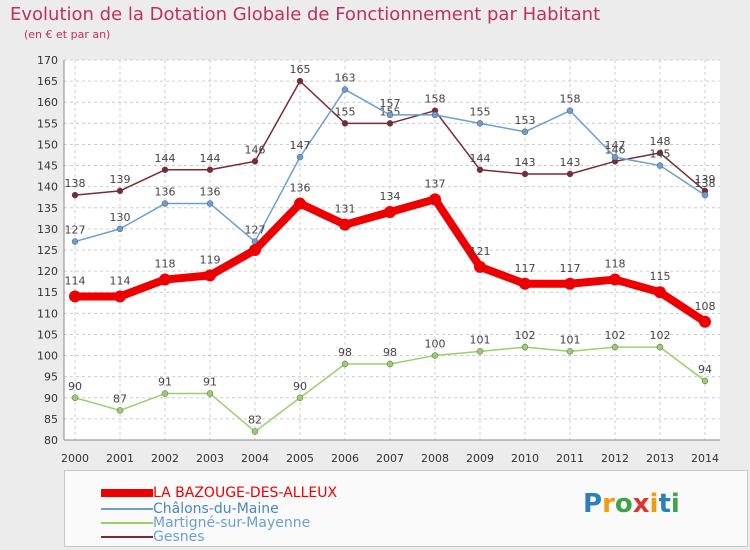 The height and width of the screenshot is (550, 750). Describe the element at coordinates (47, 81) in the screenshot. I see `y-tick-label: 165` at that location.